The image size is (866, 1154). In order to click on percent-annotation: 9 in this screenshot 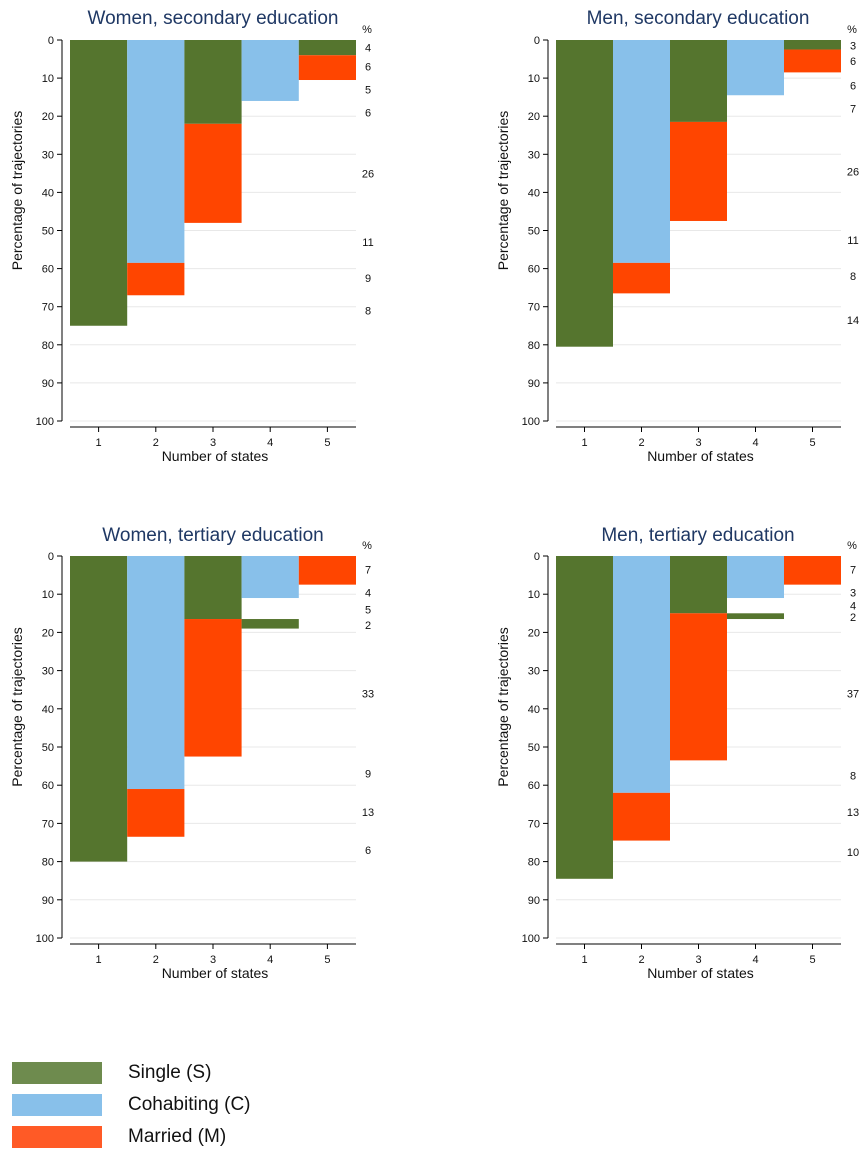, I will do `click(368, 775)`.